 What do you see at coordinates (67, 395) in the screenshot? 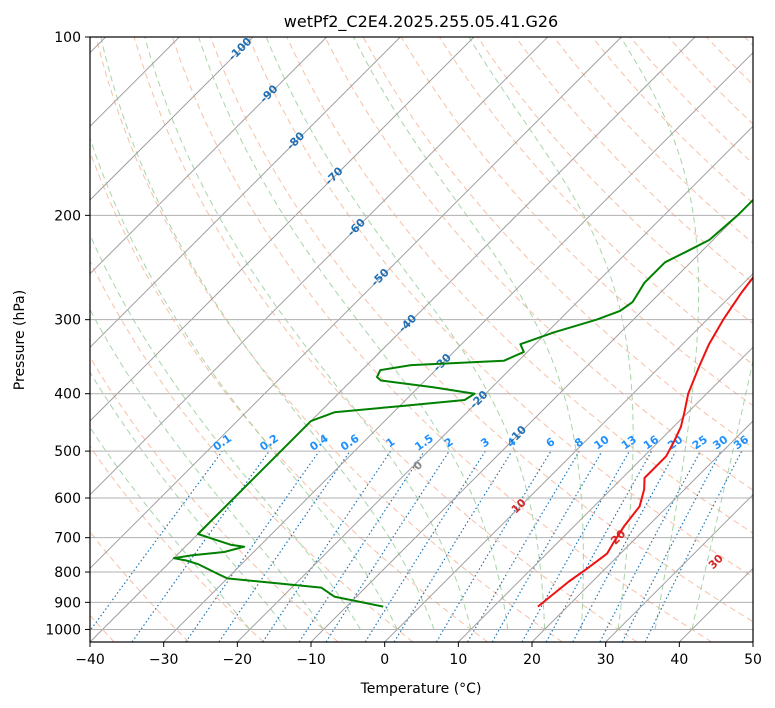
I see `y-tick-label: 400` at bounding box center [67, 395].